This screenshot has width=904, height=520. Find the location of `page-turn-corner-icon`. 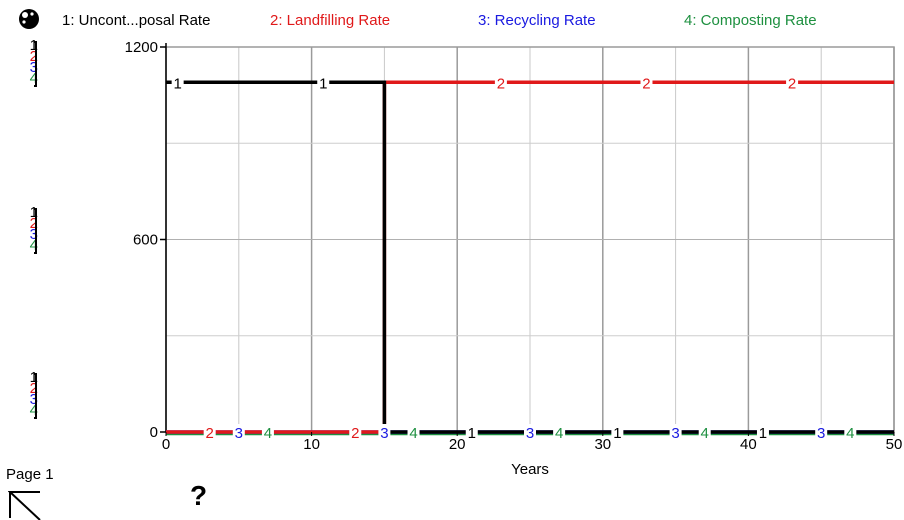

page-turn-corner-icon is located at coordinates (25, 505).